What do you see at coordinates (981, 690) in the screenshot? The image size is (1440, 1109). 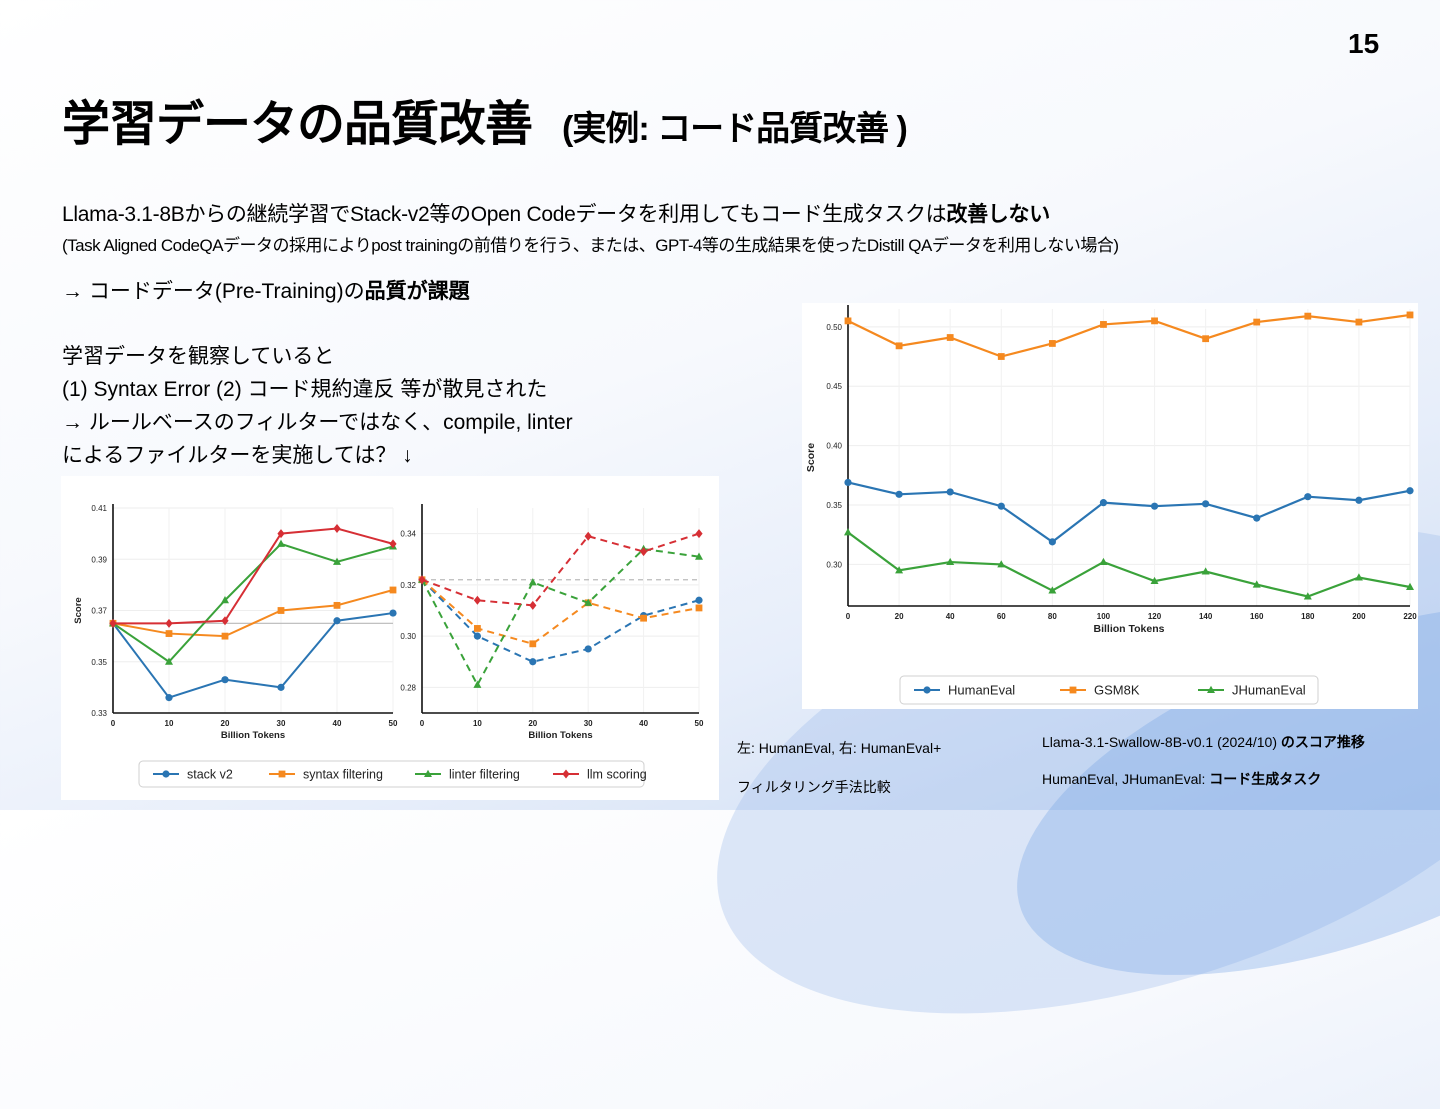 I see `legend-label-humaneval: HumanEval` at bounding box center [981, 690].